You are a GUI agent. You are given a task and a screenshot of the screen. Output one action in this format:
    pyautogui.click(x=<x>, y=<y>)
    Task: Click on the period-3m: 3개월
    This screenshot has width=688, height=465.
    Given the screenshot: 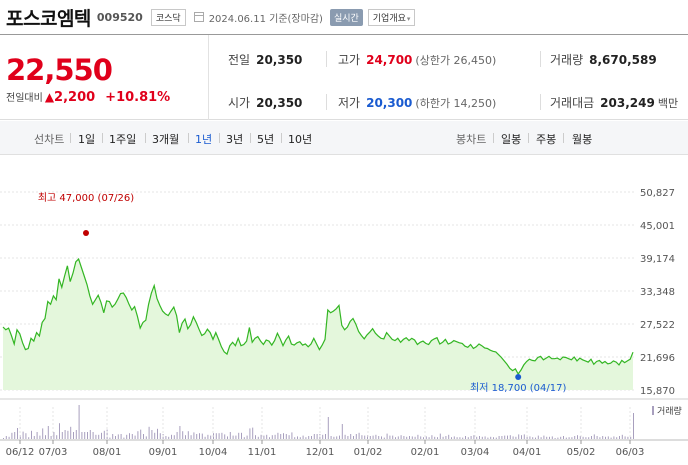 What is the action you would take?
    pyautogui.click(x=166, y=139)
    